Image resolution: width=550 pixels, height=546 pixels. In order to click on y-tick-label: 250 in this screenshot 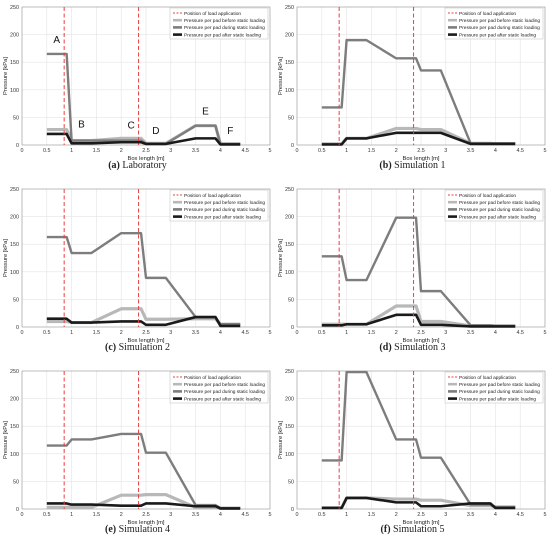, I will do `click(289, 372)`.